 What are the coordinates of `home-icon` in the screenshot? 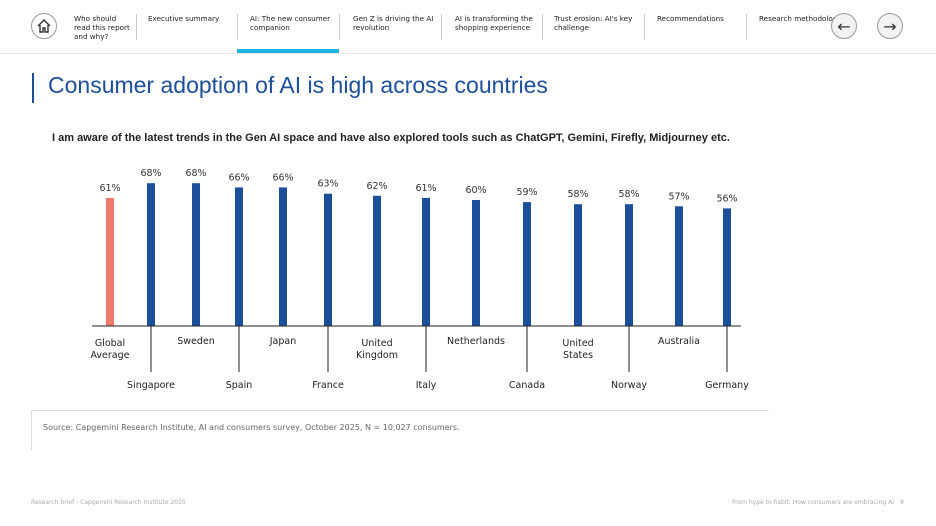 It's located at (44, 26).